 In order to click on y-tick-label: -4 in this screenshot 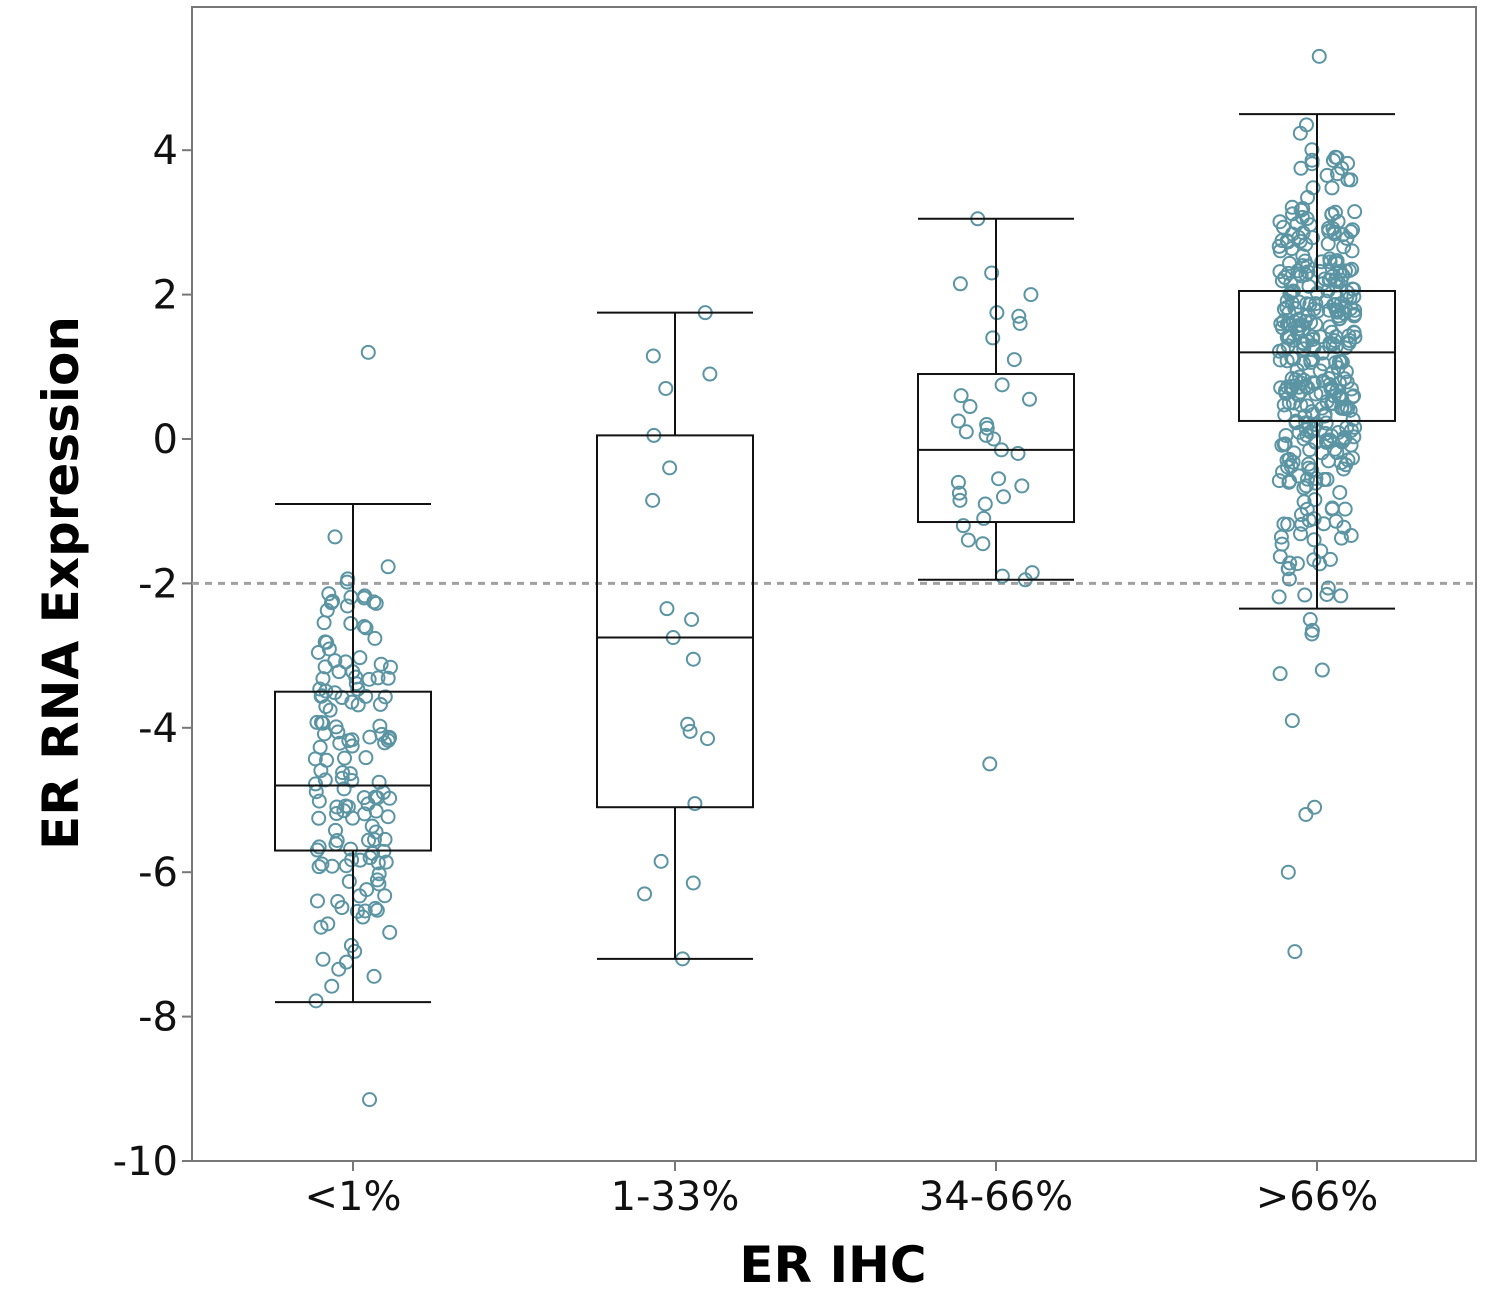, I will do `click(158, 729)`.